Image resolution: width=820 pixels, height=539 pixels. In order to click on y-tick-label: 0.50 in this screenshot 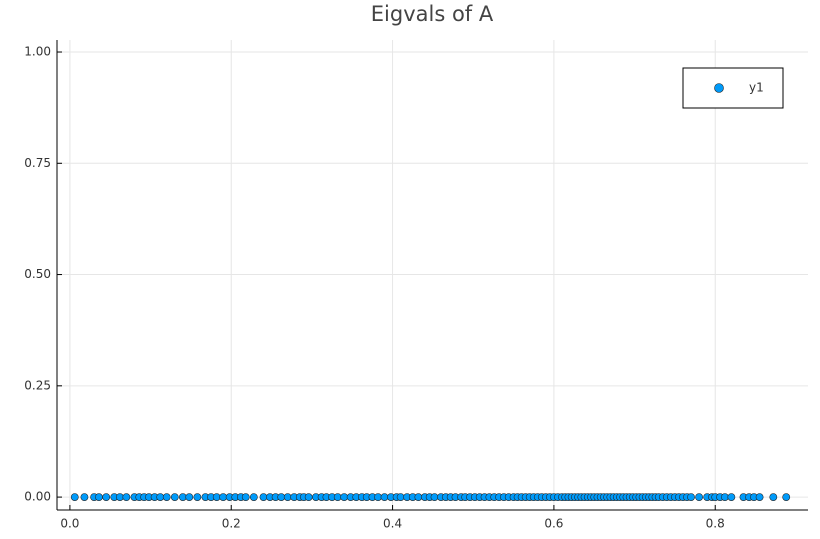, I will do `click(37, 274)`.